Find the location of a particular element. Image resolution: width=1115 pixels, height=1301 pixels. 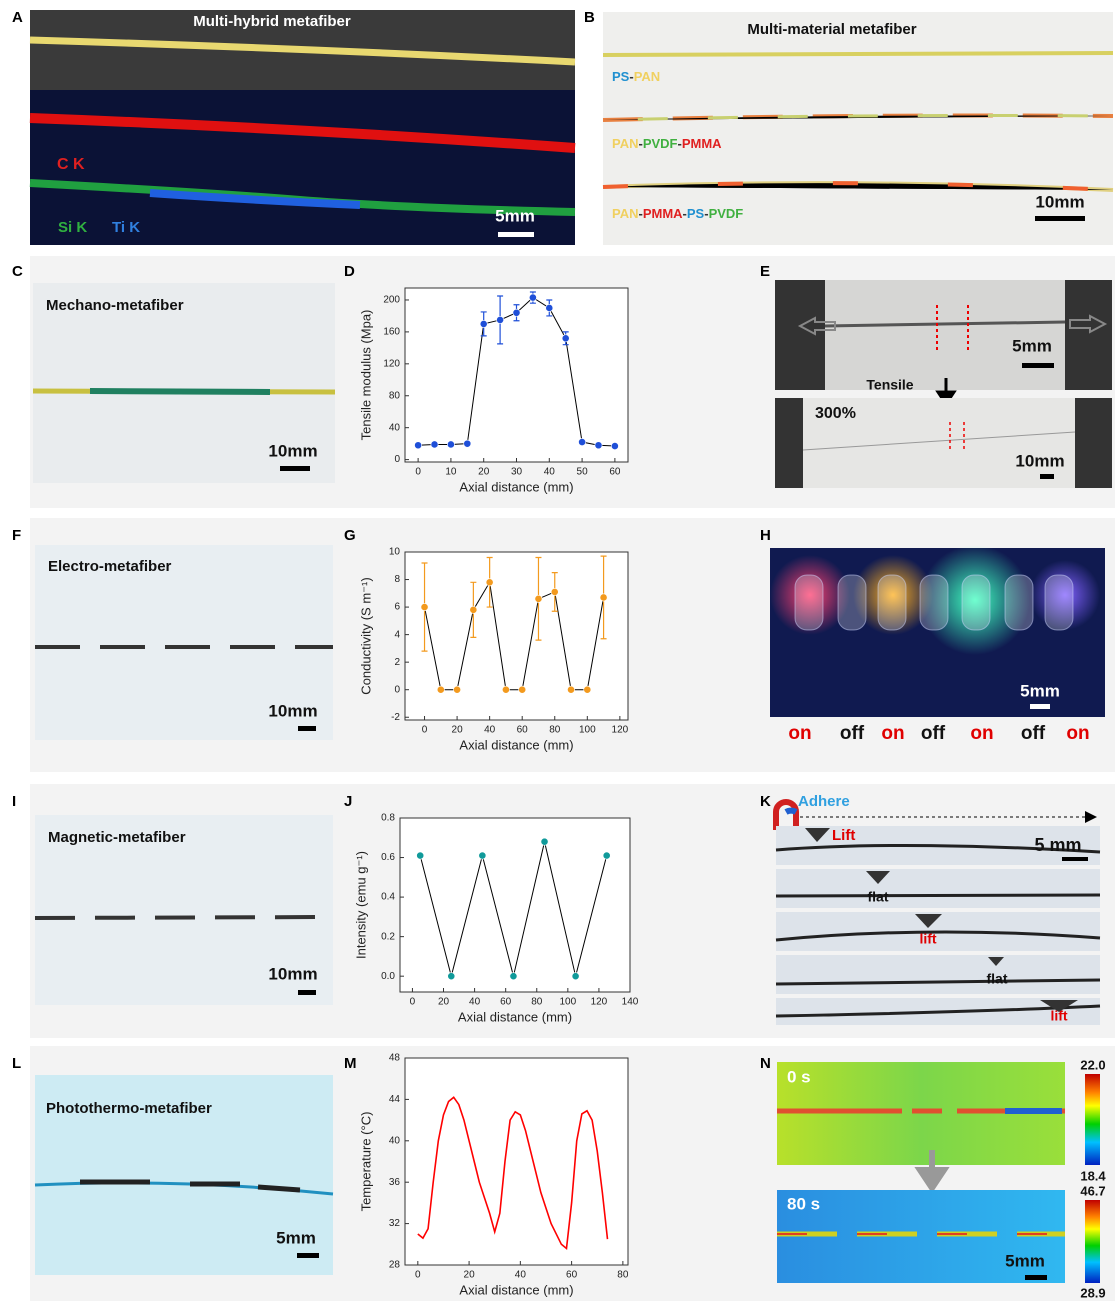

panel-title: Magnetic-metafiber is located at coordinates (117, 837).